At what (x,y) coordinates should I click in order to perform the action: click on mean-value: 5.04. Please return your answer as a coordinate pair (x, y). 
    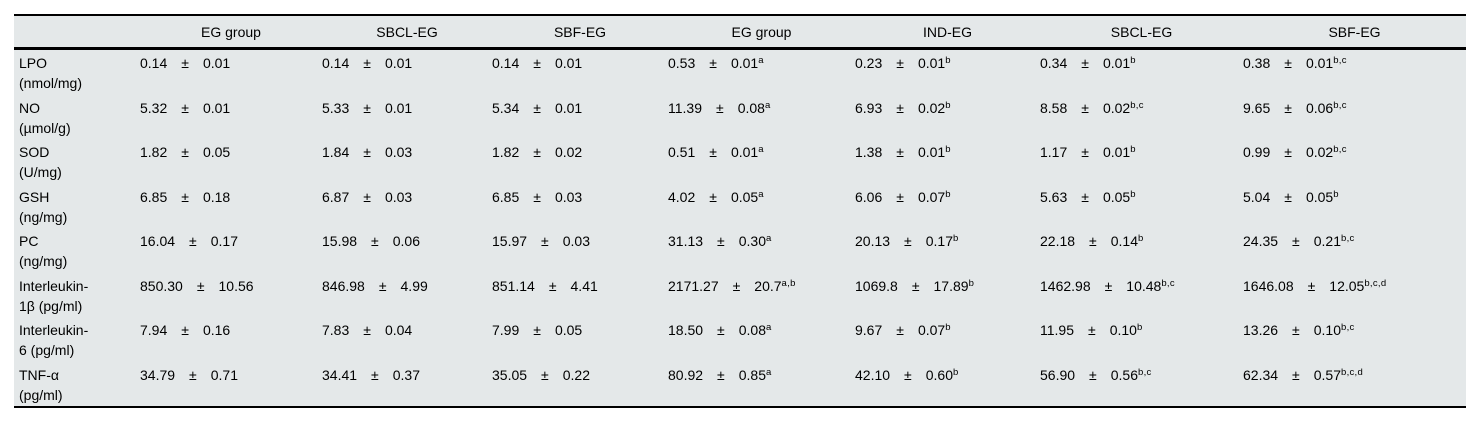
    Looking at the image, I should click on (1257, 196).